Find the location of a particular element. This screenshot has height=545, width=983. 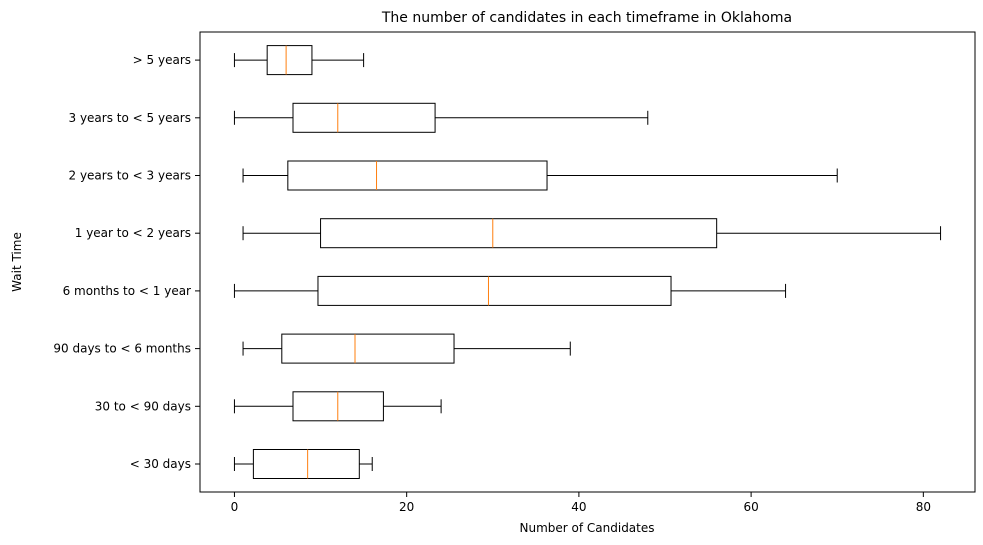

y-tick-label: 1 year to < 2 years is located at coordinates (133, 233).